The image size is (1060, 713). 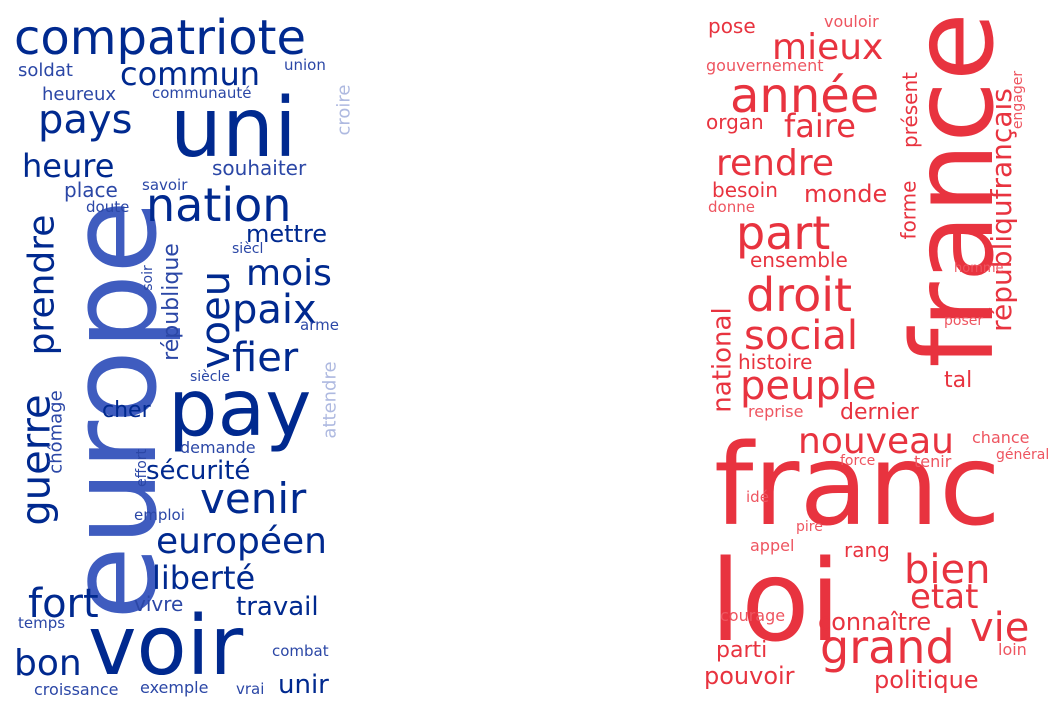 What do you see at coordinates (48, 663) in the screenshot?
I see `left-cloud-word: bon` at bounding box center [48, 663].